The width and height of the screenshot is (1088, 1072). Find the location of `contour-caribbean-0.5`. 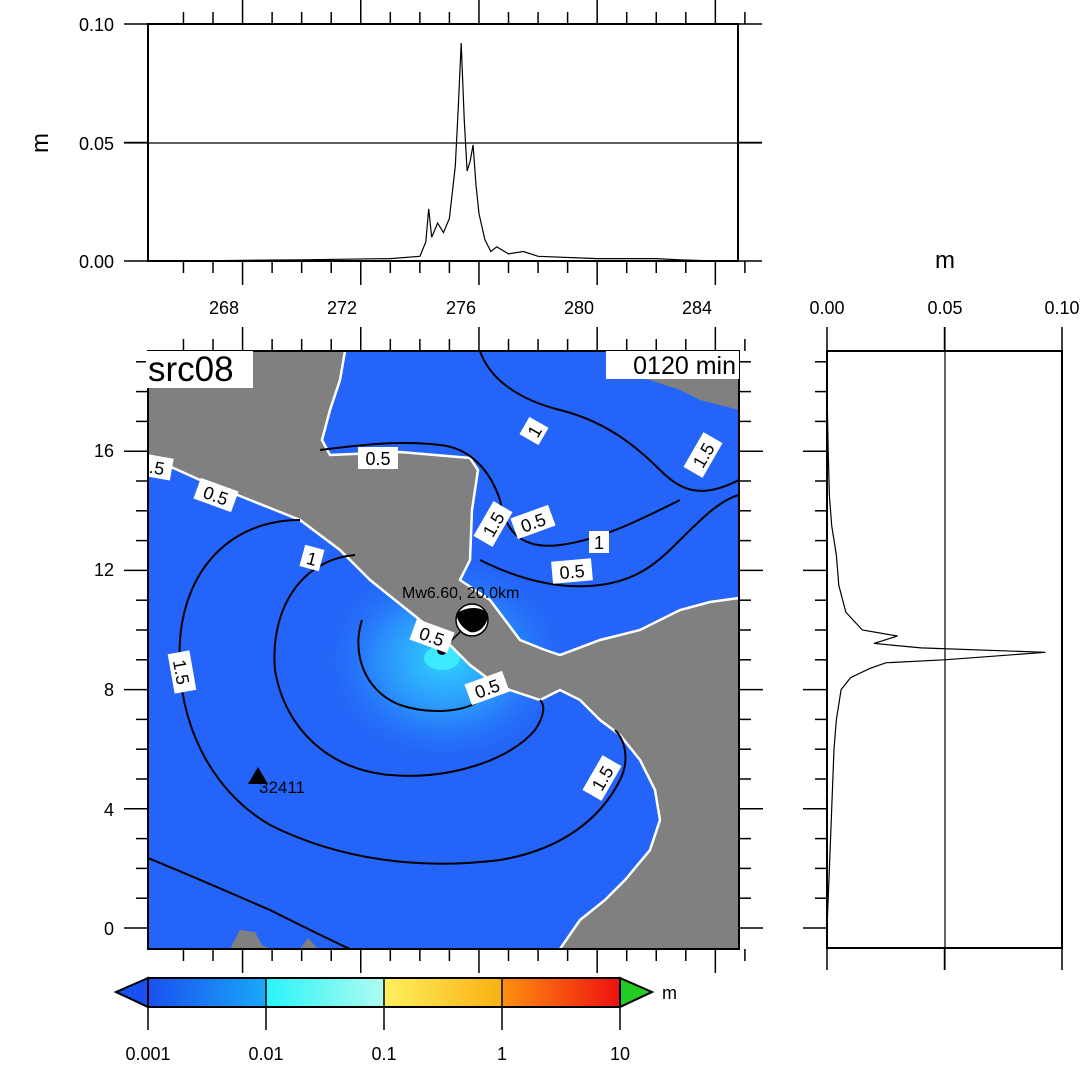

contour-caribbean-0.5 is located at coordinates (609, 541).